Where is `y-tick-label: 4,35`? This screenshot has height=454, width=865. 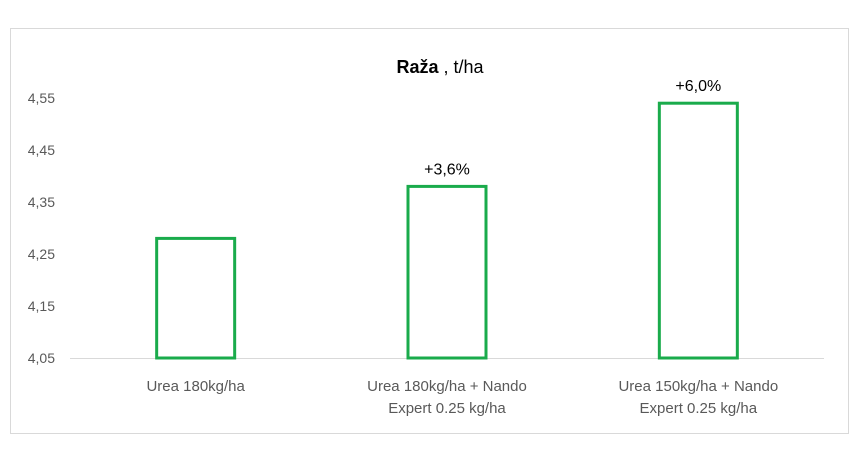 y-tick-label: 4,35 is located at coordinates (41, 202).